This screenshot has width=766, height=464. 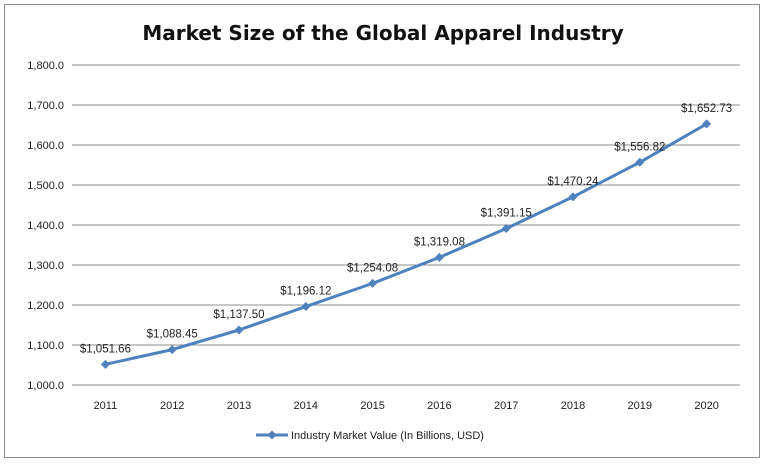 What do you see at coordinates (45, 386) in the screenshot?
I see `y-tick-label: 1,000.0` at bounding box center [45, 386].